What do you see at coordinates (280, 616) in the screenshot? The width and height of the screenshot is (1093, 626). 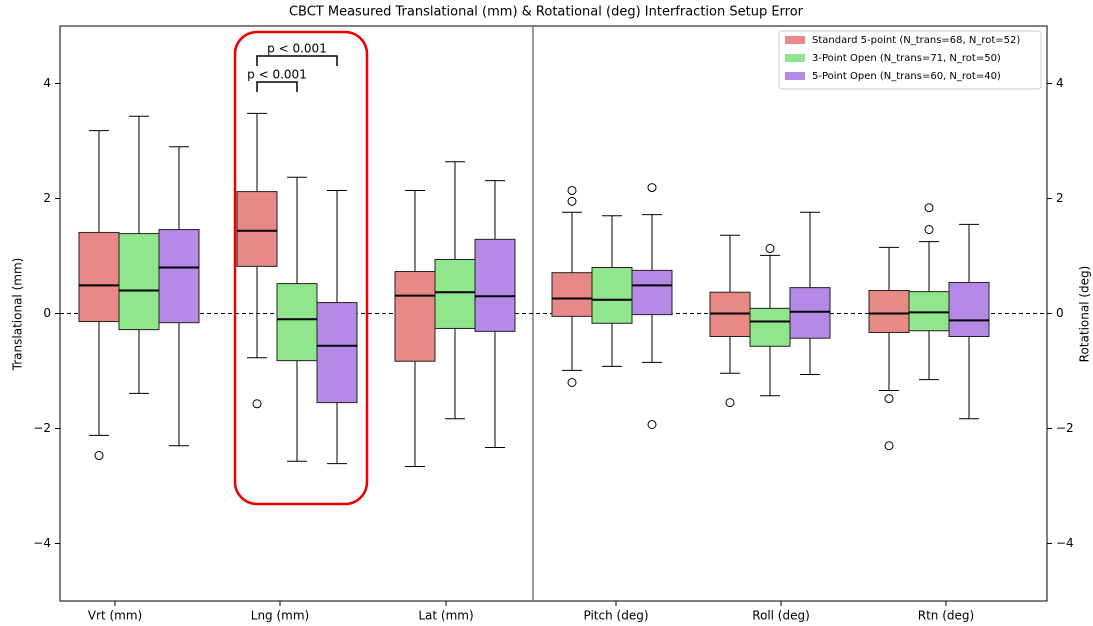 I see `x-tick-label: Lng (mm)` at bounding box center [280, 616].